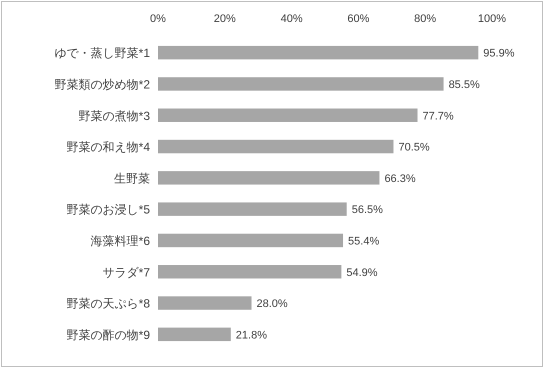 The height and width of the screenshot is (368, 544). Describe the element at coordinates (108, 335) in the screenshot. I see `y-tick-label: 野菜の酢の物*9` at that location.